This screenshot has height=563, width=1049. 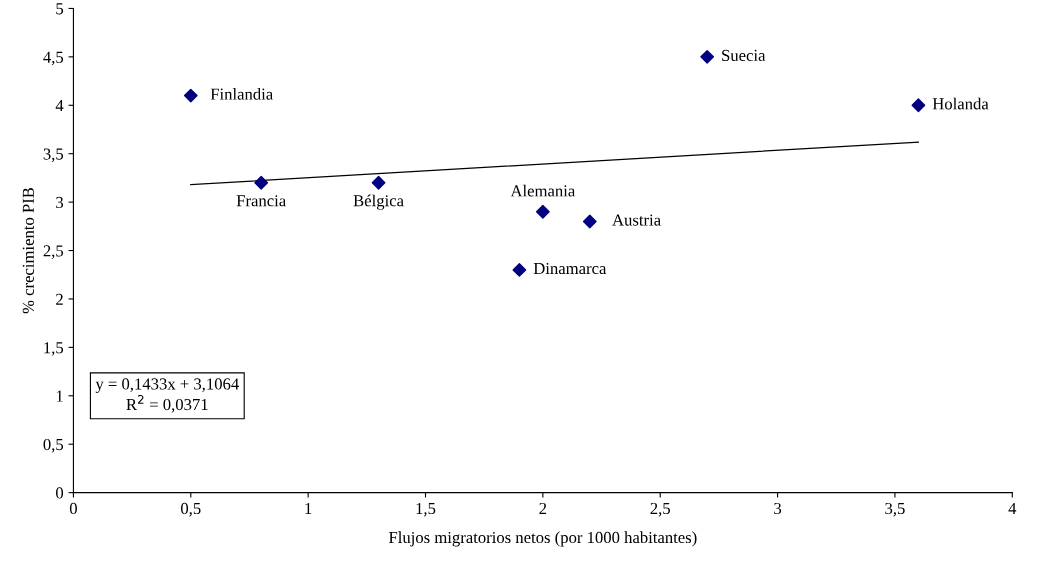 I want to click on x-tick-label: 1, so click(x=308, y=508).